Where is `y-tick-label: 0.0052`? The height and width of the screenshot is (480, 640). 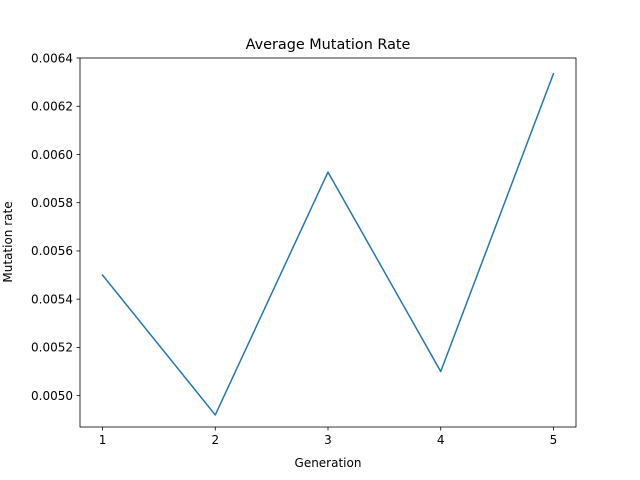
y-tick-label: 0.0052 is located at coordinates (52, 348).